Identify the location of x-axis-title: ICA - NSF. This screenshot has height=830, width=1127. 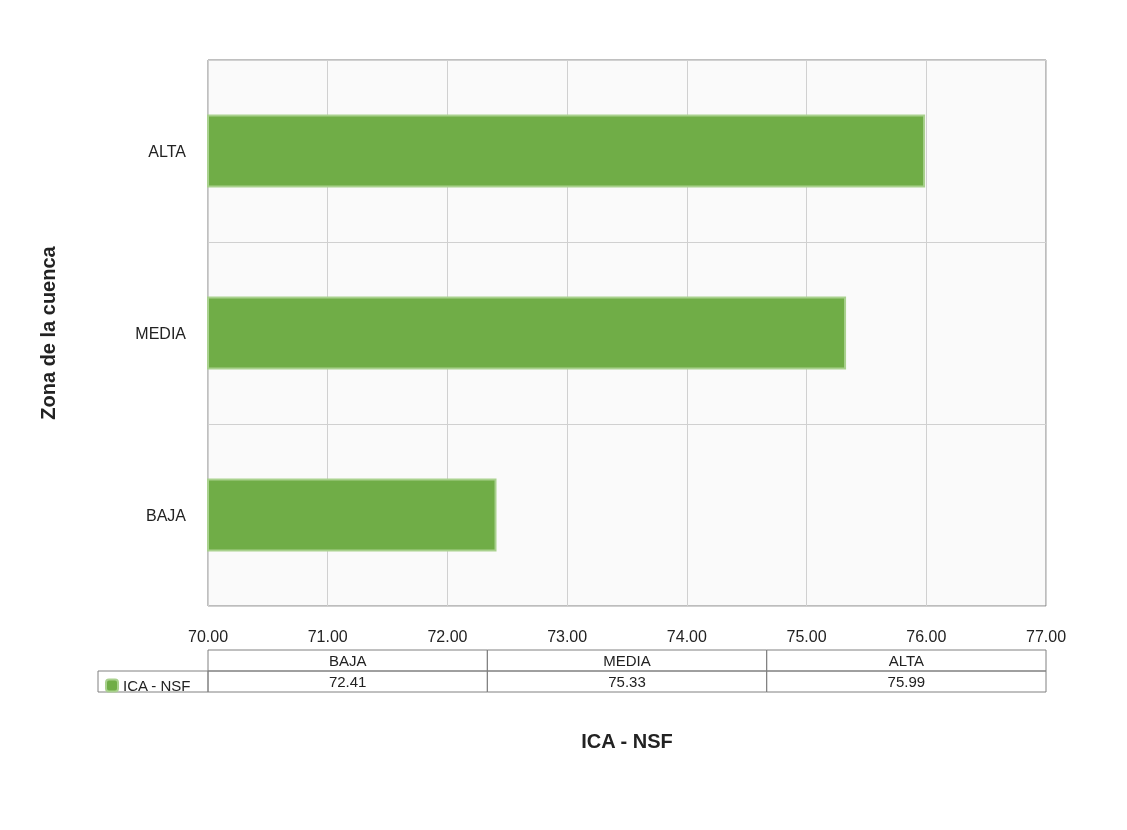
(627, 741).